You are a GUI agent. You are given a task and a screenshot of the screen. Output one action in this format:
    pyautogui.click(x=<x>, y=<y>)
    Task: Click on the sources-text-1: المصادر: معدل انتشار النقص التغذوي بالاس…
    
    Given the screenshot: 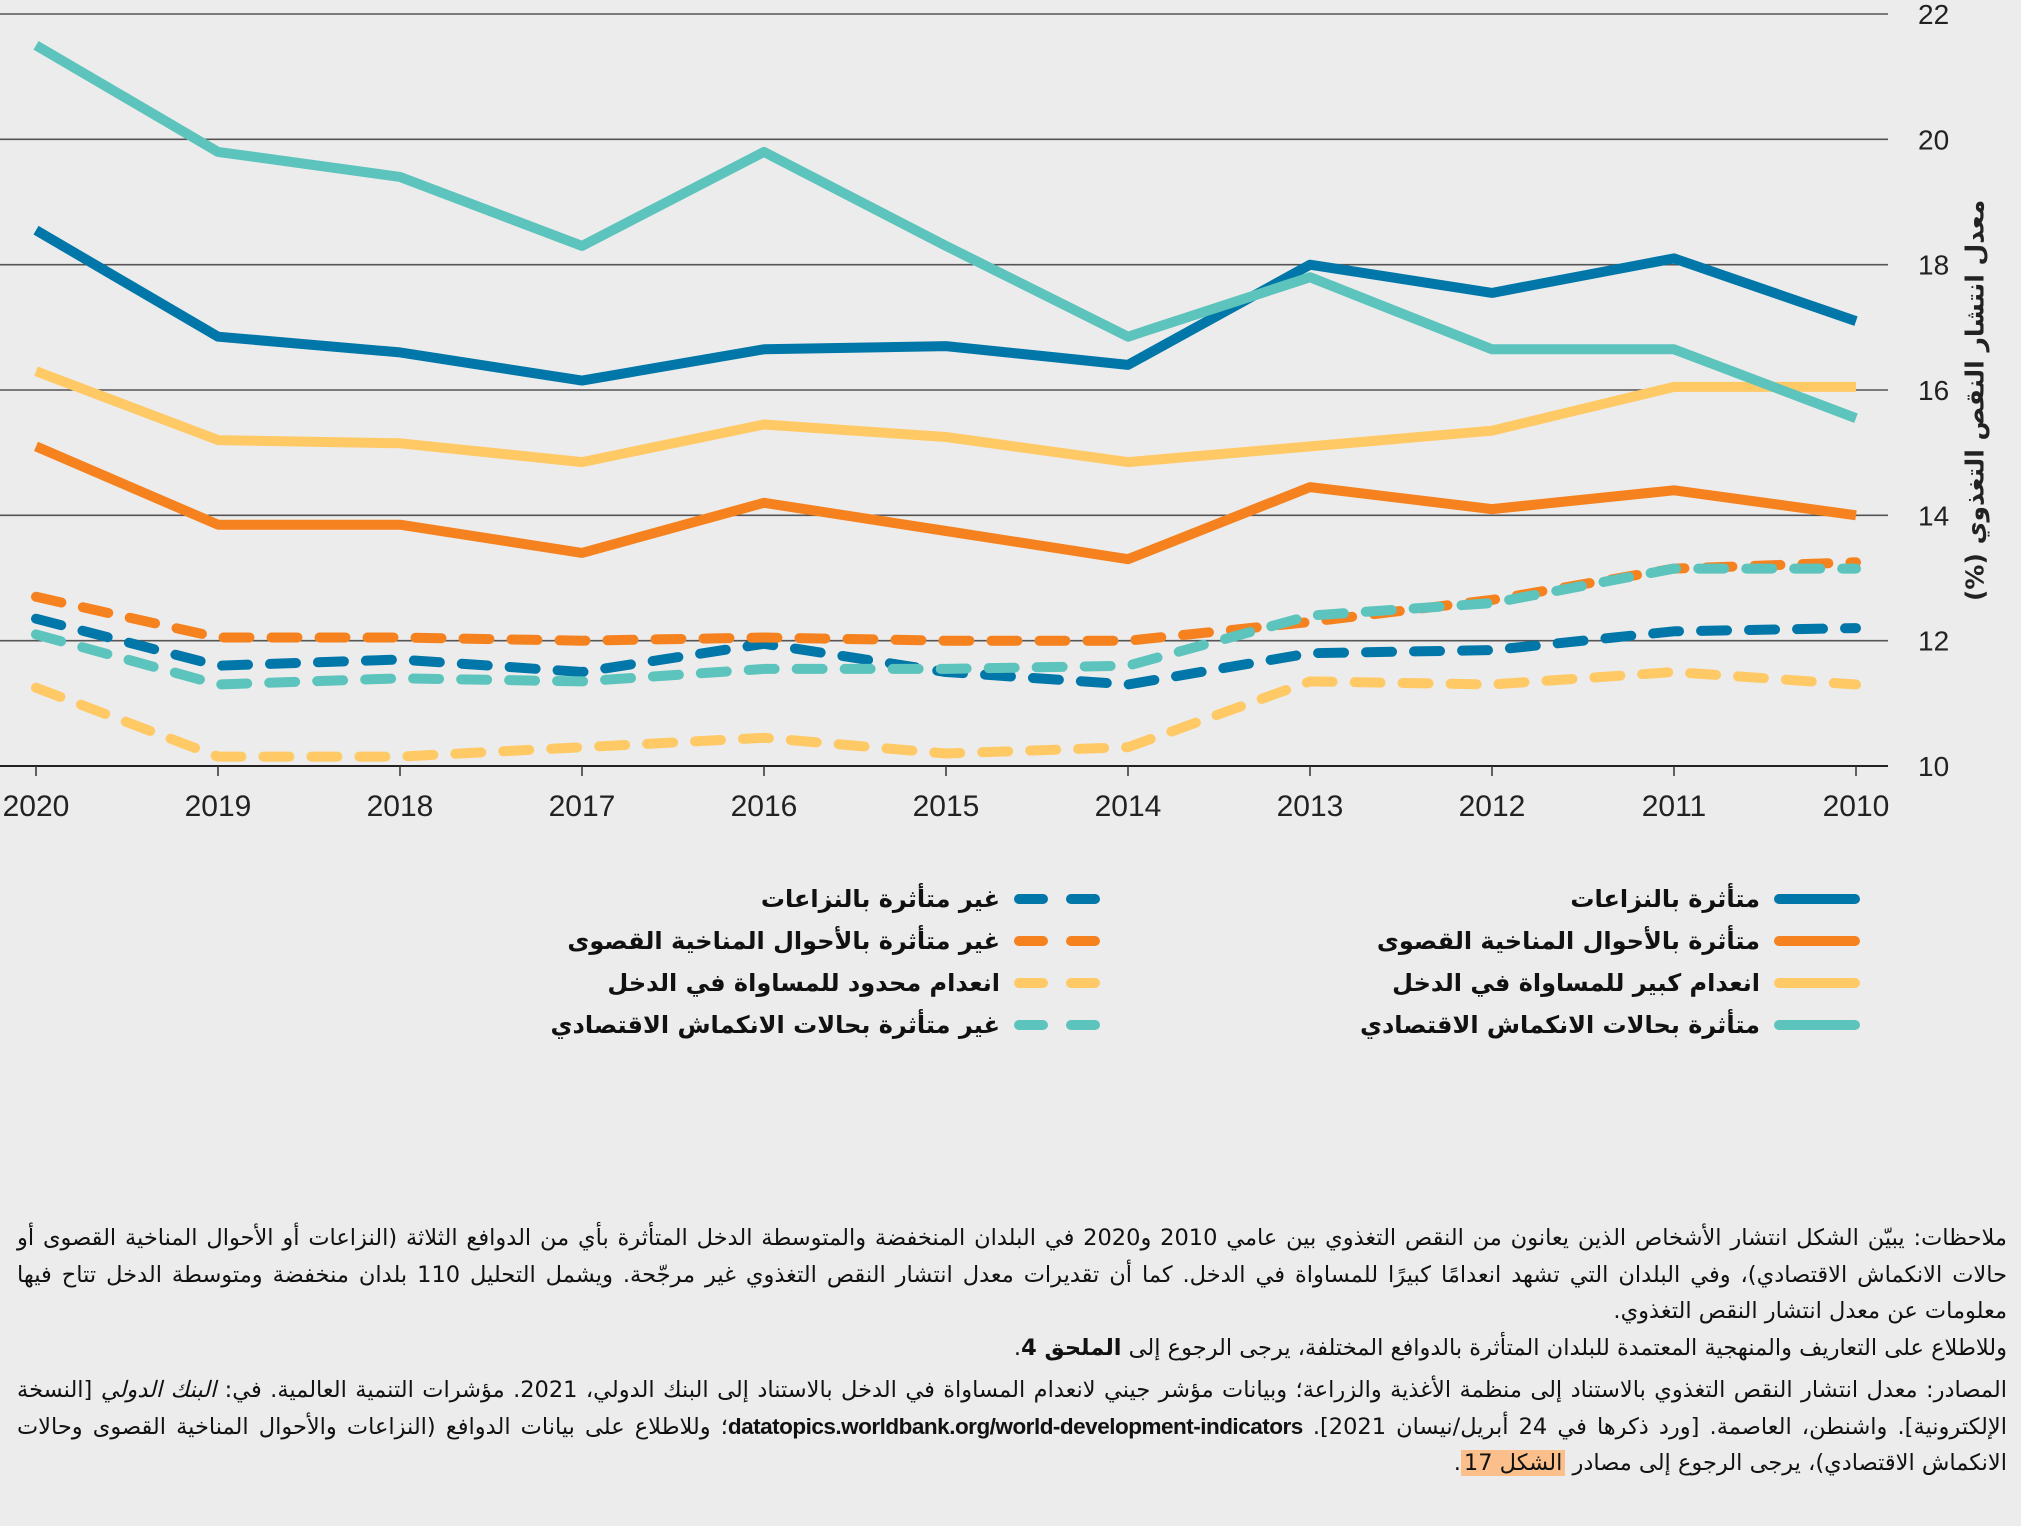 What is the action you would take?
    pyautogui.click(x=1111, y=1390)
    